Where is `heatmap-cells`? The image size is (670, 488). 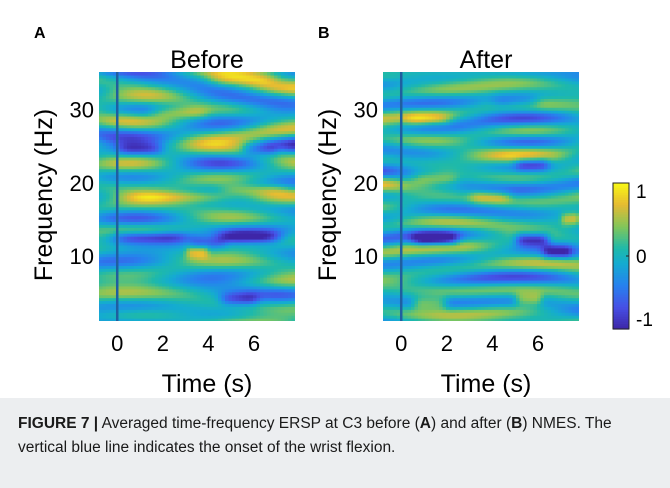 heatmap-cells is located at coordinates (481, 196).